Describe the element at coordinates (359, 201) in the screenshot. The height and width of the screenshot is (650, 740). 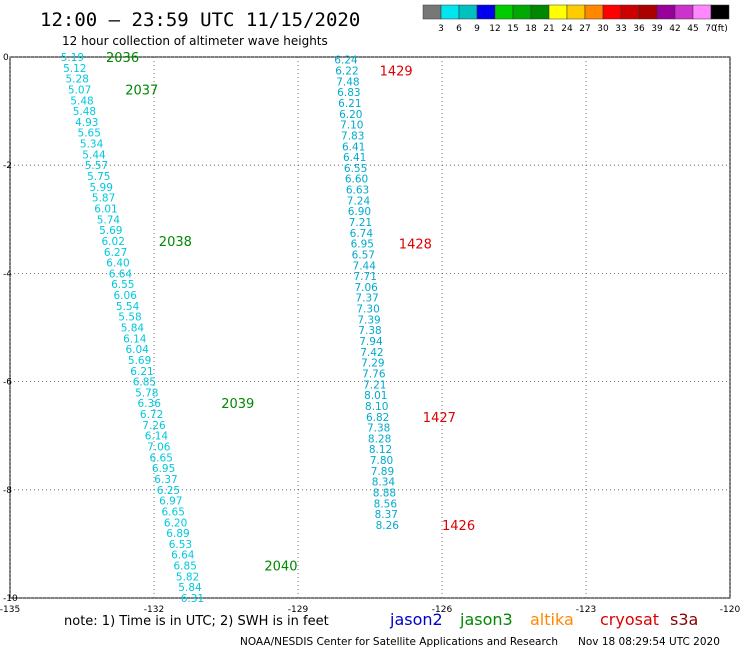
I see `swh-value: 7.24` at that location.